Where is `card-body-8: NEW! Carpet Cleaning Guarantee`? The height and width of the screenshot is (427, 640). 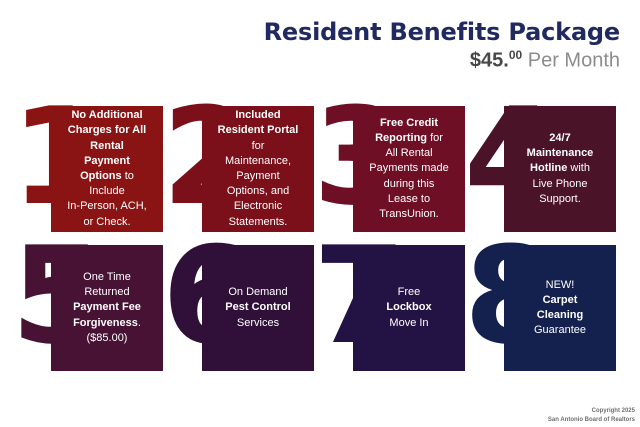 card-body-8: NEW! Carpet Cleaning Guarantee is located at coordinates (560, 308).